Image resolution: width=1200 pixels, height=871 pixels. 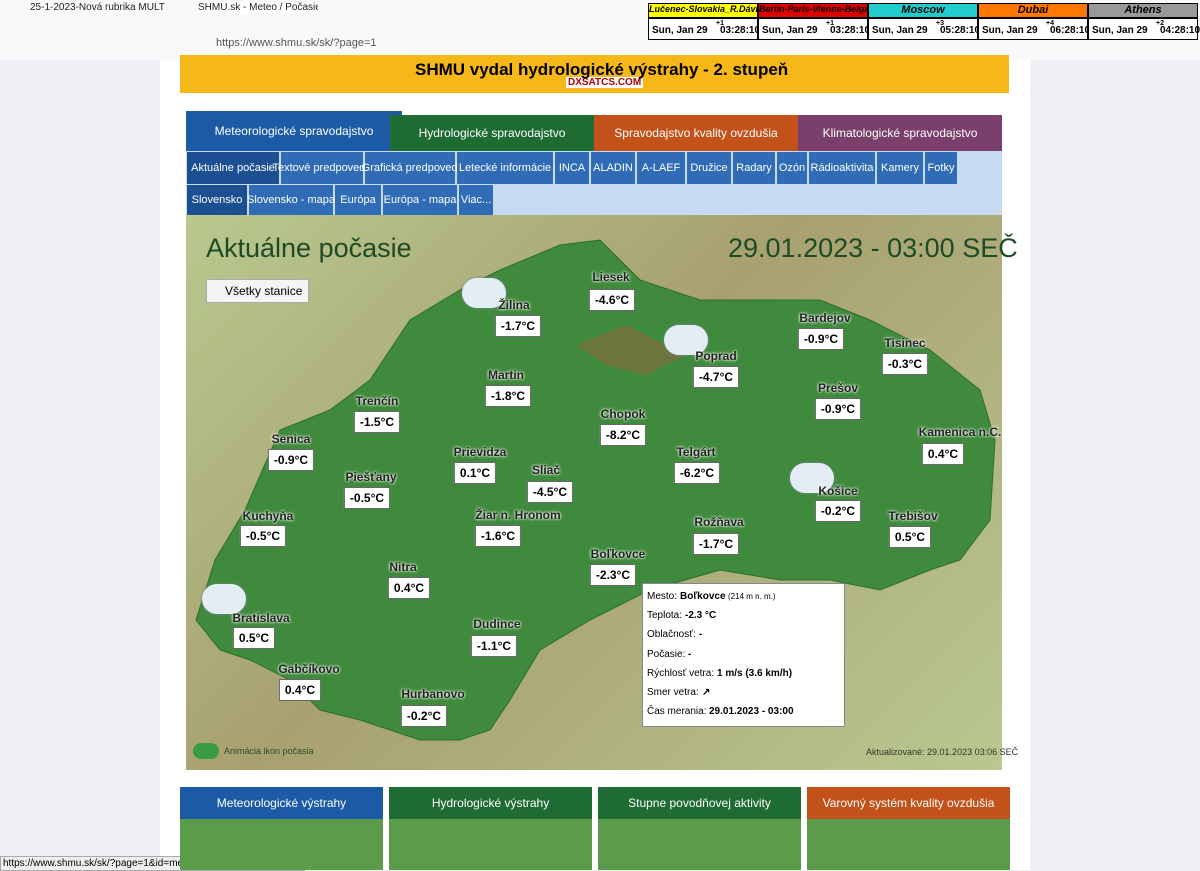 I want to click on clock-city: Moscow, so click(x=923, y=10).